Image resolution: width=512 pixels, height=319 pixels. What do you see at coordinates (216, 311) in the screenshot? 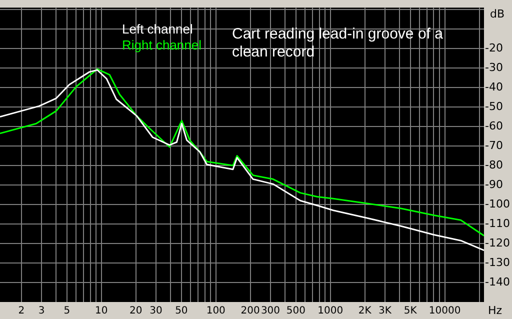
I see `x-tick-label: 100` at bounding box center [216, 311].